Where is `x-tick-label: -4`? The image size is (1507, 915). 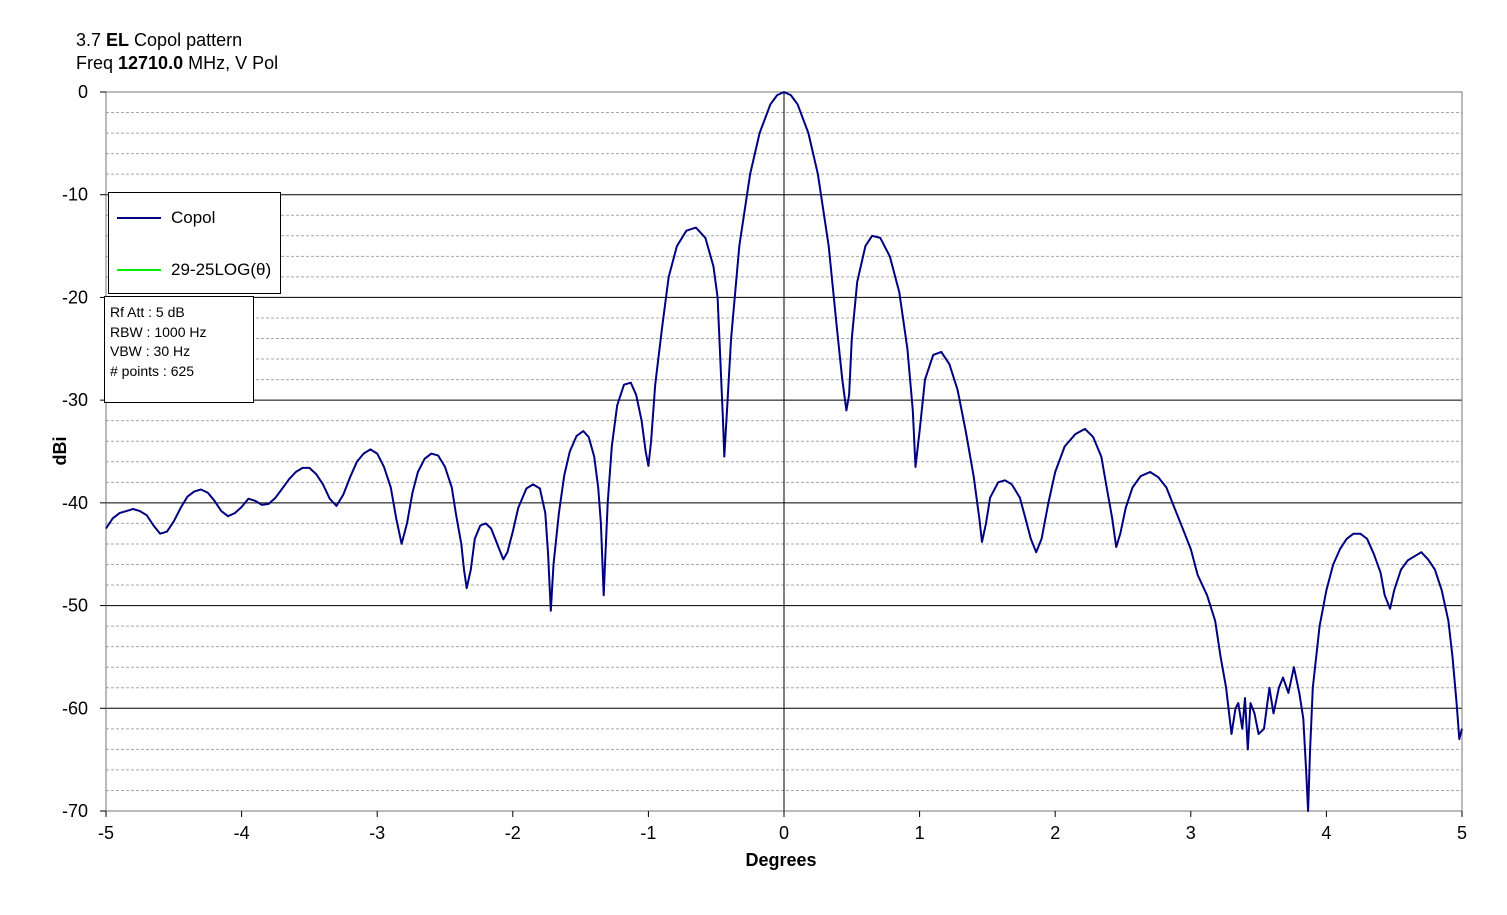 x-tick-label: -4 is located at coordinates (242, 833).